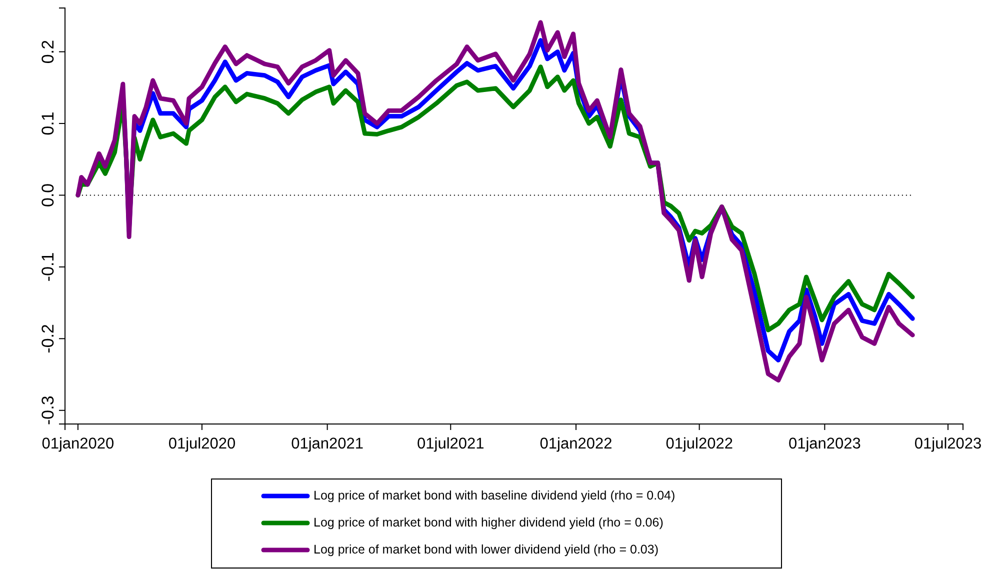  Describe the element at coordinates (48, 124) in the screenshot. I see `y-tick-label: 0.1` at that location.